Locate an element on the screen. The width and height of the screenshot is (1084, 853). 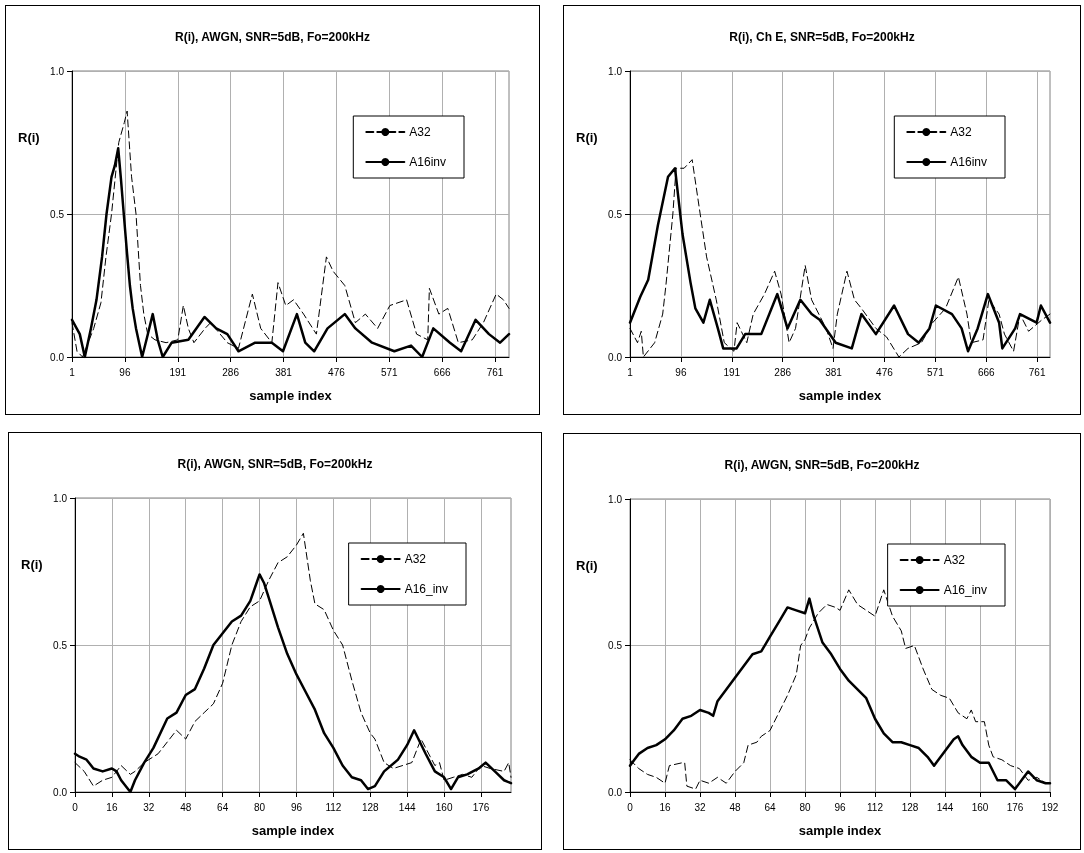
chart-title: R(i), Ch E, SNR=5dB, Fo=200kHz is located at coordinates (822, 37).